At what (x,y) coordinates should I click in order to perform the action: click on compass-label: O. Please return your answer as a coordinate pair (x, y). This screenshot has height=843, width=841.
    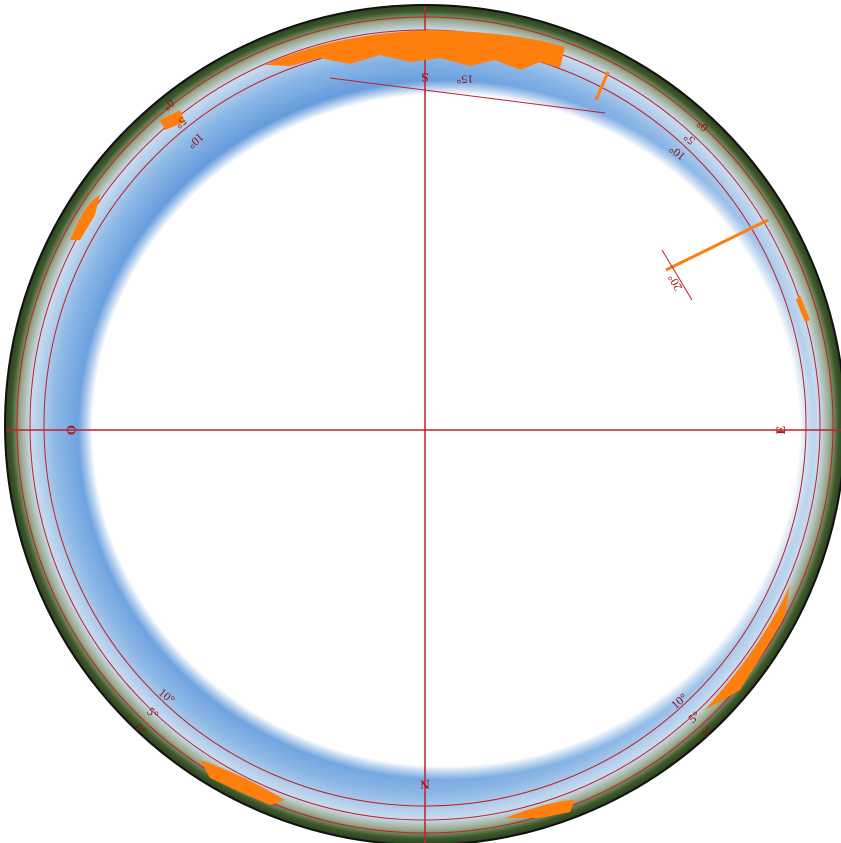
    Looking at the image, I should click on (71, 430).